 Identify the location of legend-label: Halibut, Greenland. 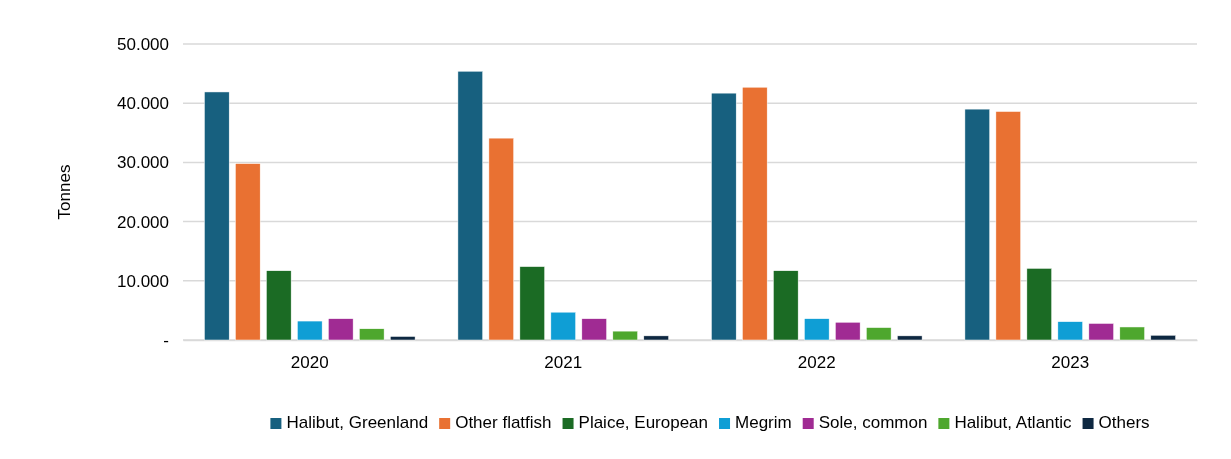
(357, 422).